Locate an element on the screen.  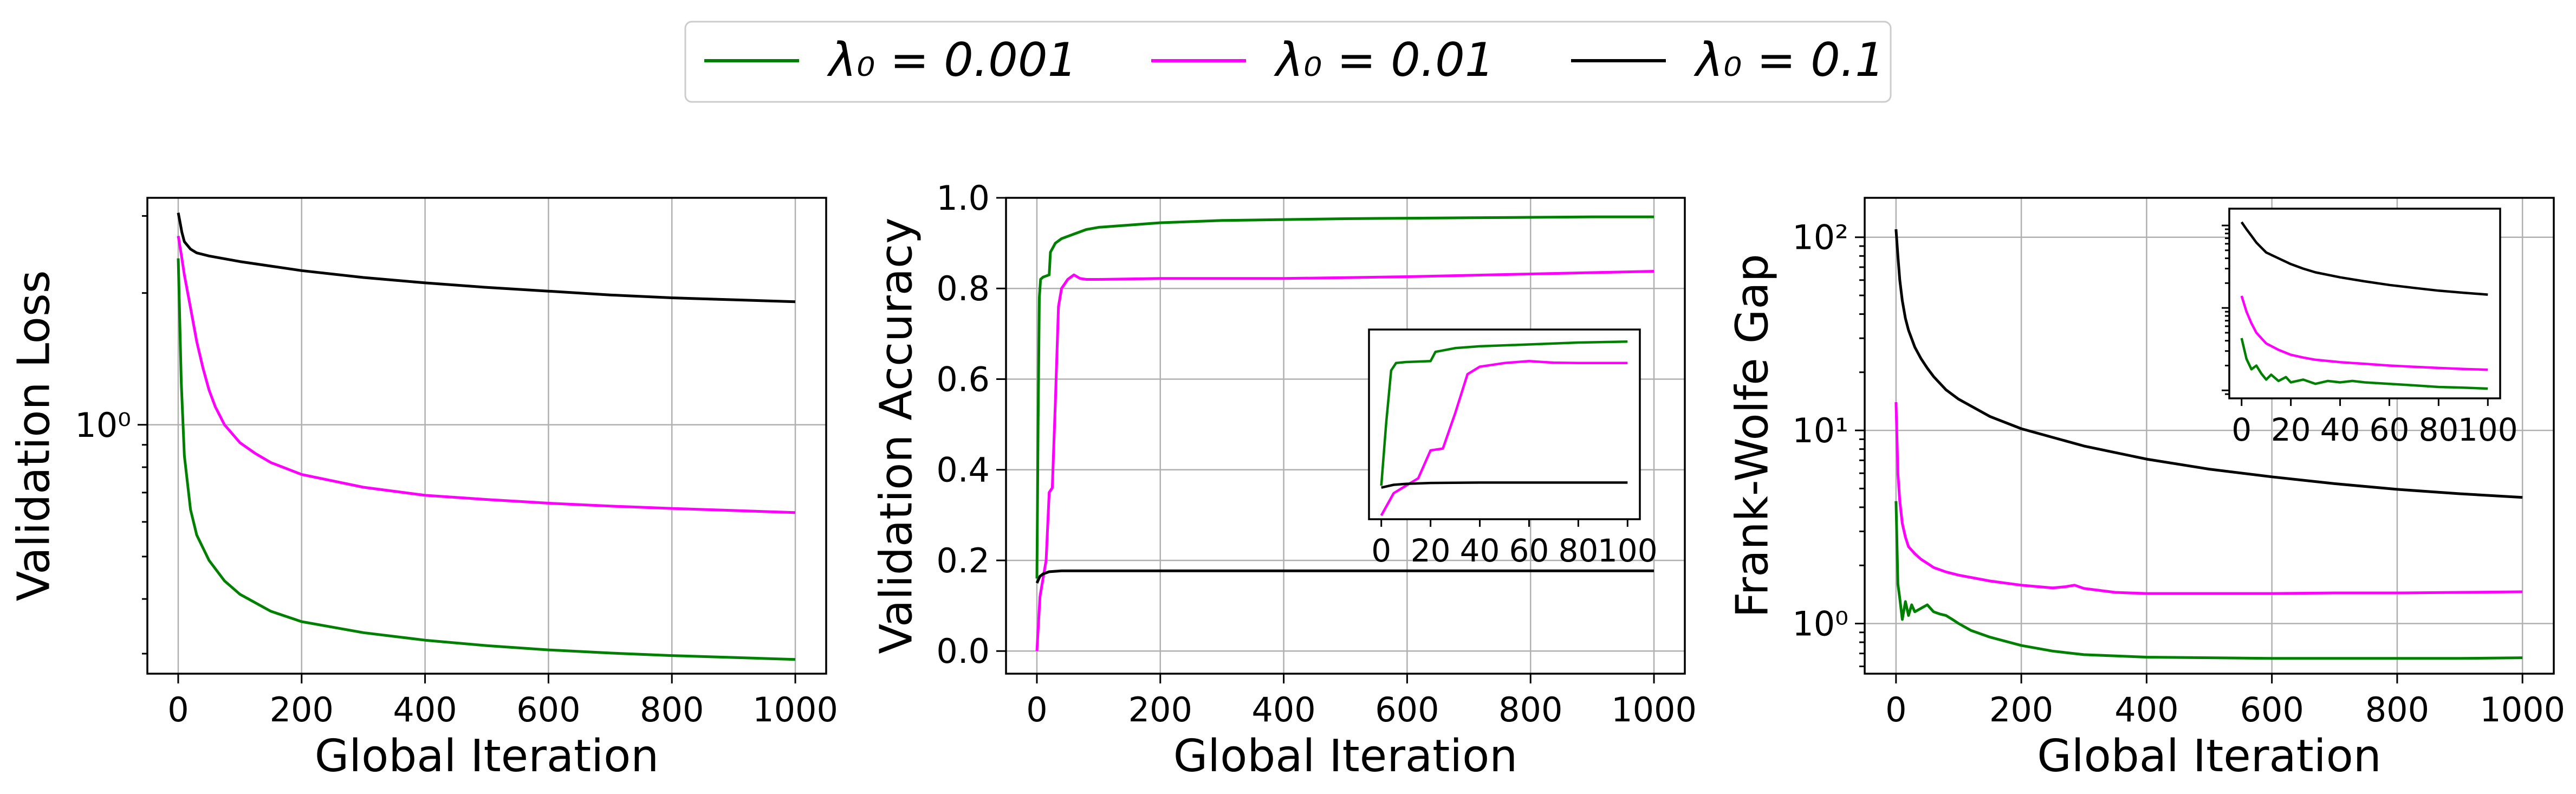
legend-label-s2: λ₀ = 0.1 is located at coordinates (1789, 60).